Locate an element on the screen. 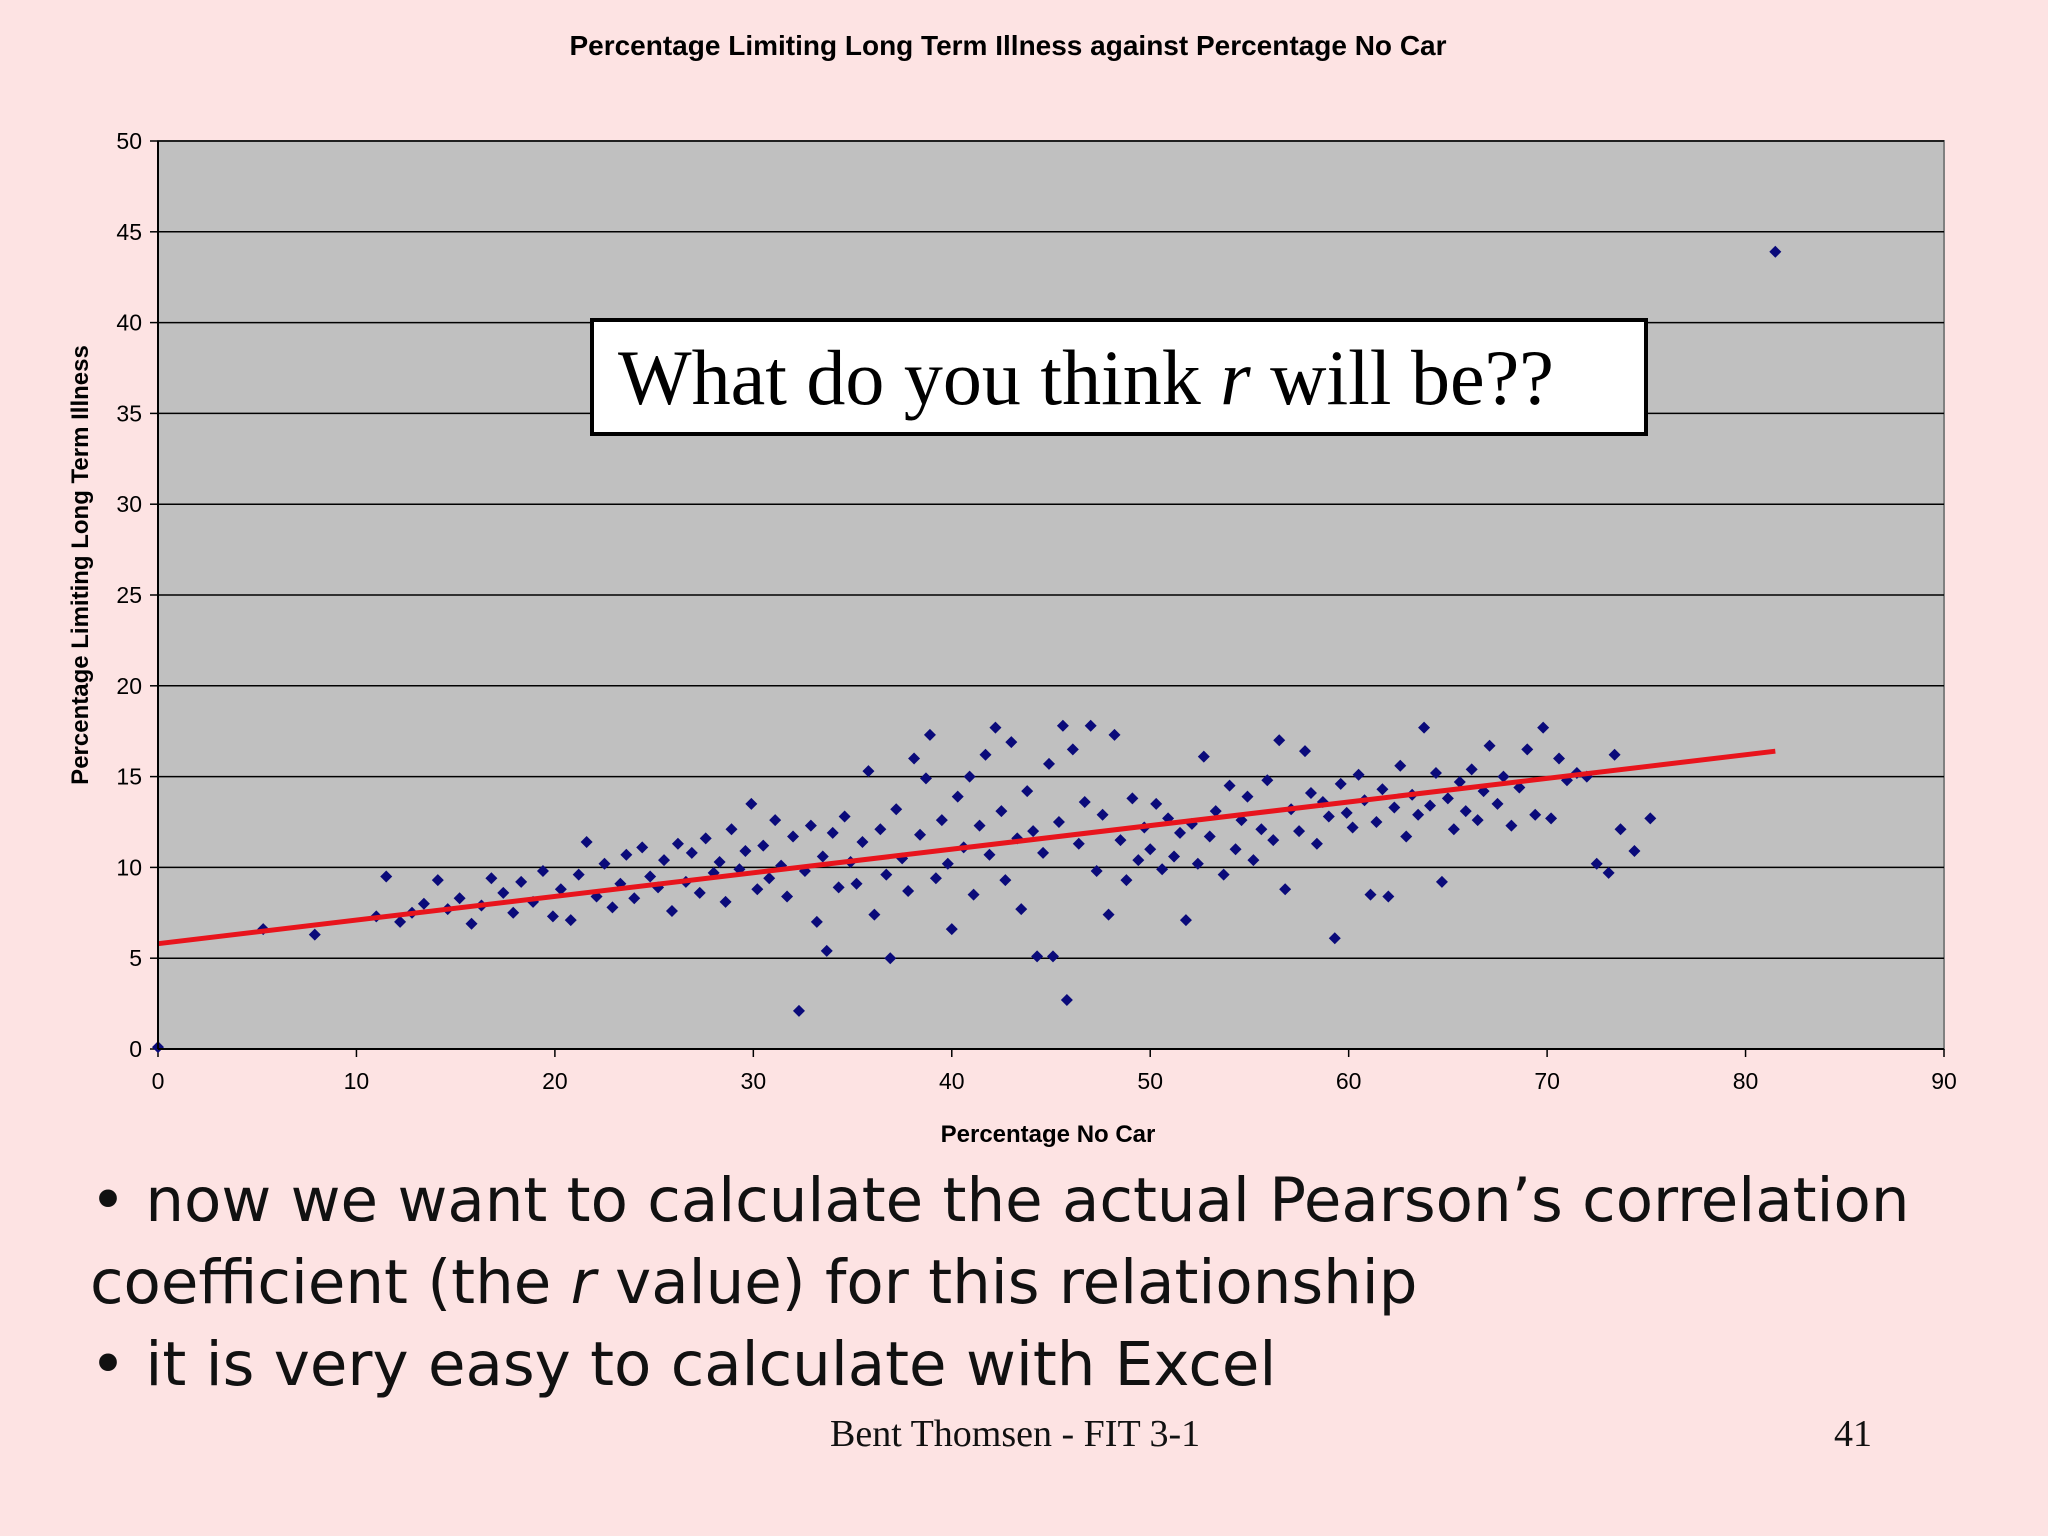  x-tick-label: 50 is located at coordinates (1150, 1081).